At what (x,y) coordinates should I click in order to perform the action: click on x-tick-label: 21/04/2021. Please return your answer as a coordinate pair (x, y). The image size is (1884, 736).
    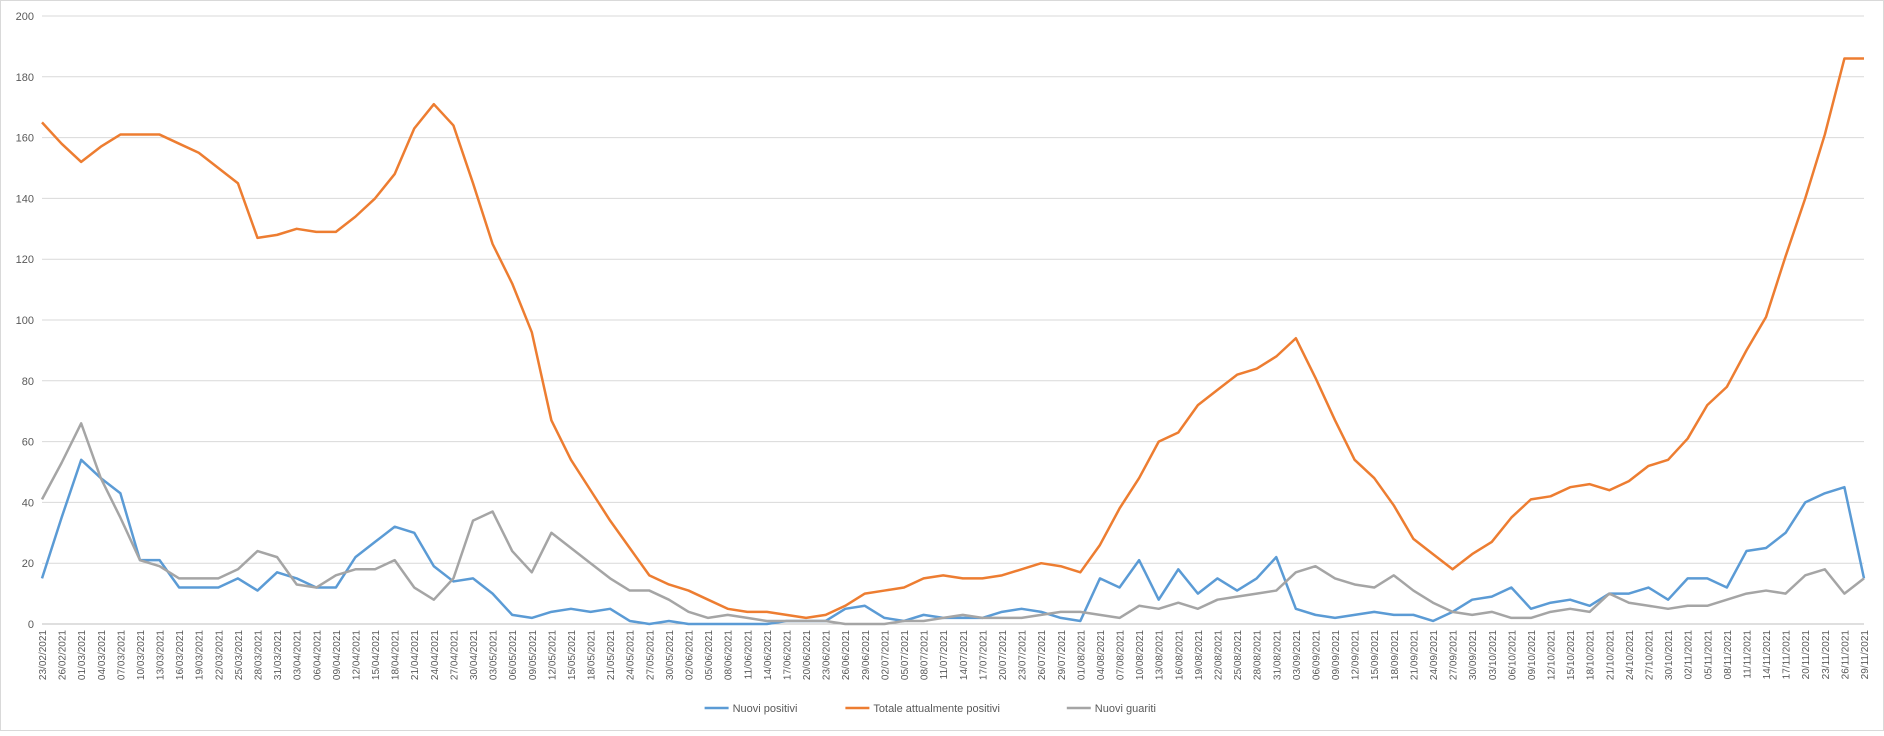
    Looking at the image, I should click on (415, 655).